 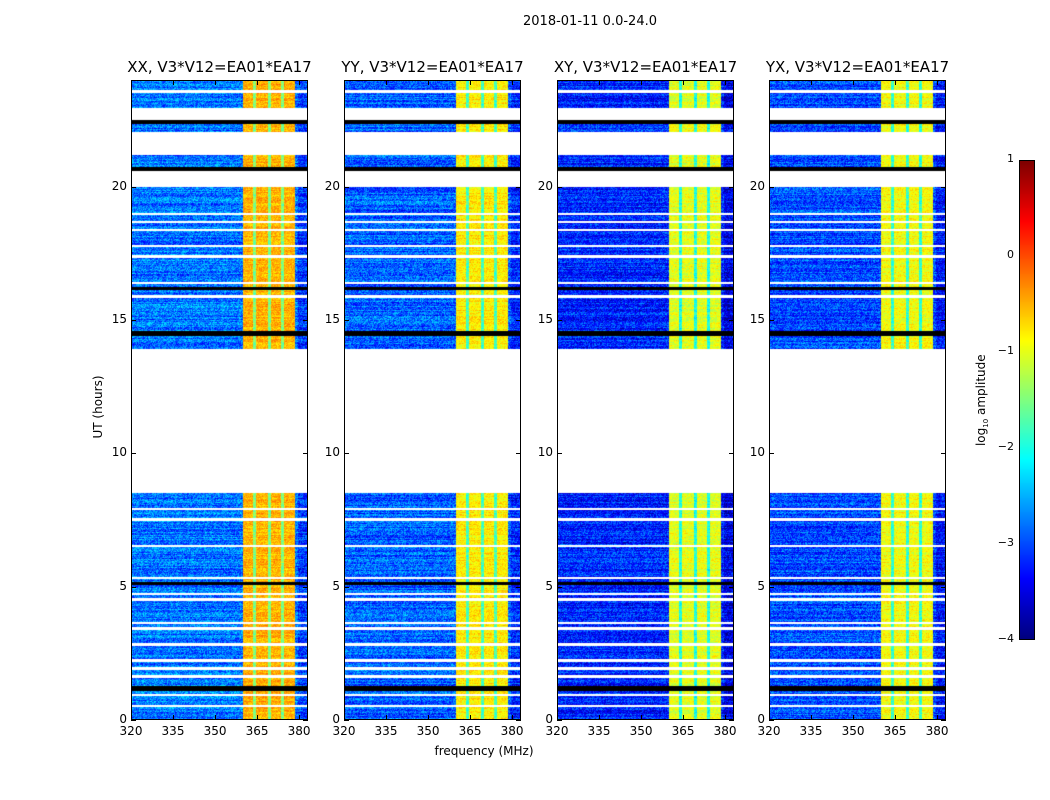 What do you see at coordinates (1027, 400) in the screenshot?
I see `colorbar` at bounding box center [1027, 400].